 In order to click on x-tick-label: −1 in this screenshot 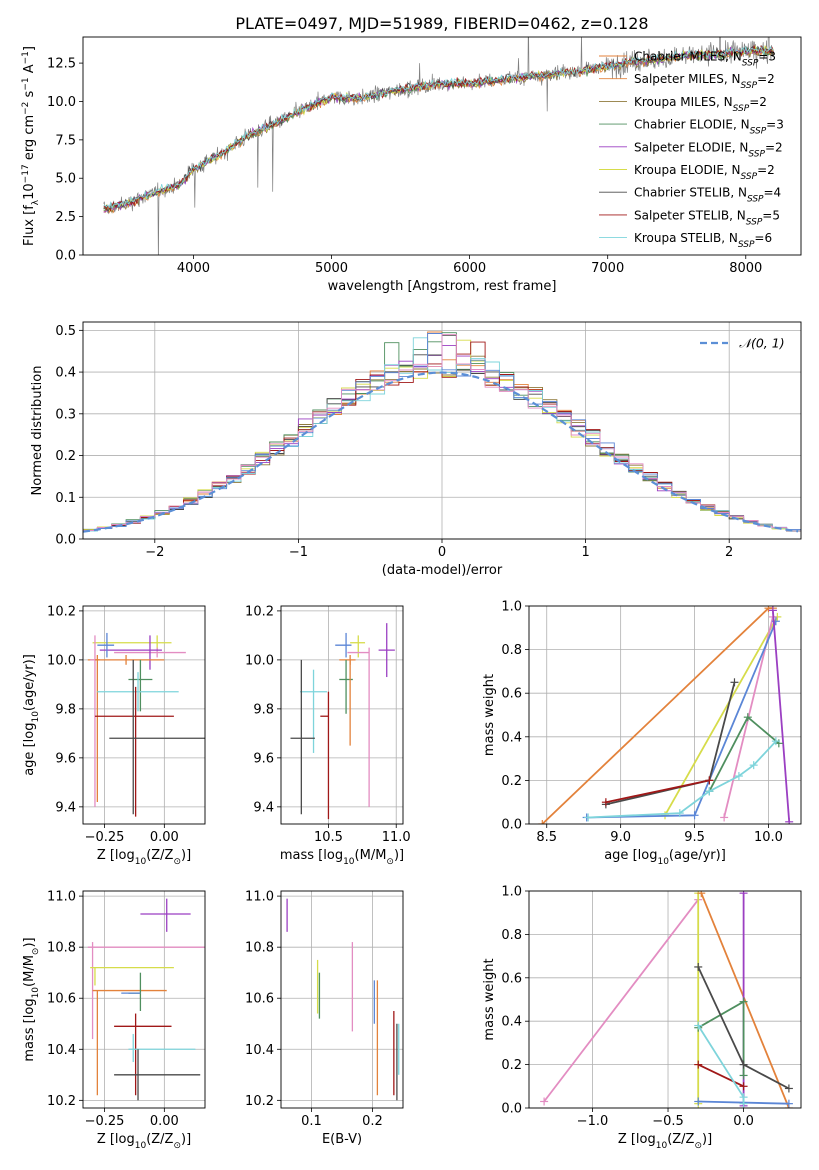, I will do `click(298, 552)`.